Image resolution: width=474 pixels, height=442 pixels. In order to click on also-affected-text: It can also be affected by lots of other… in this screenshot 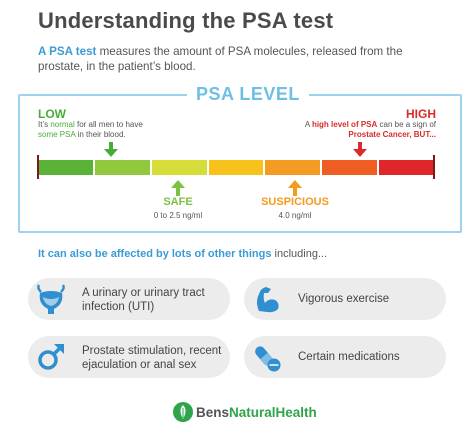, I will do `click(182, 254)`.